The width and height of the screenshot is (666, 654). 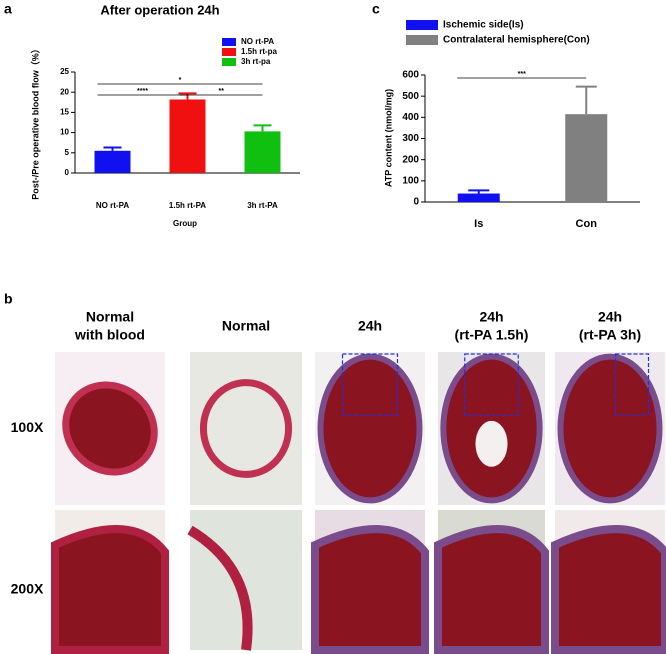 I want to click on x-tick-label: NO rt-PA, so click(x=112, y=205).